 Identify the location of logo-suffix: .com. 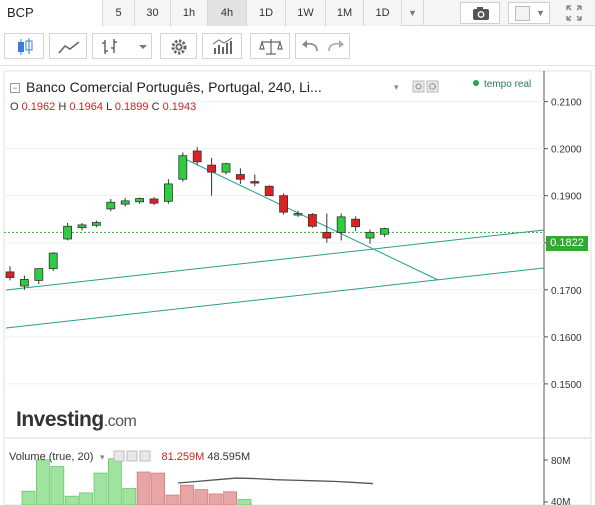
(120, 421).